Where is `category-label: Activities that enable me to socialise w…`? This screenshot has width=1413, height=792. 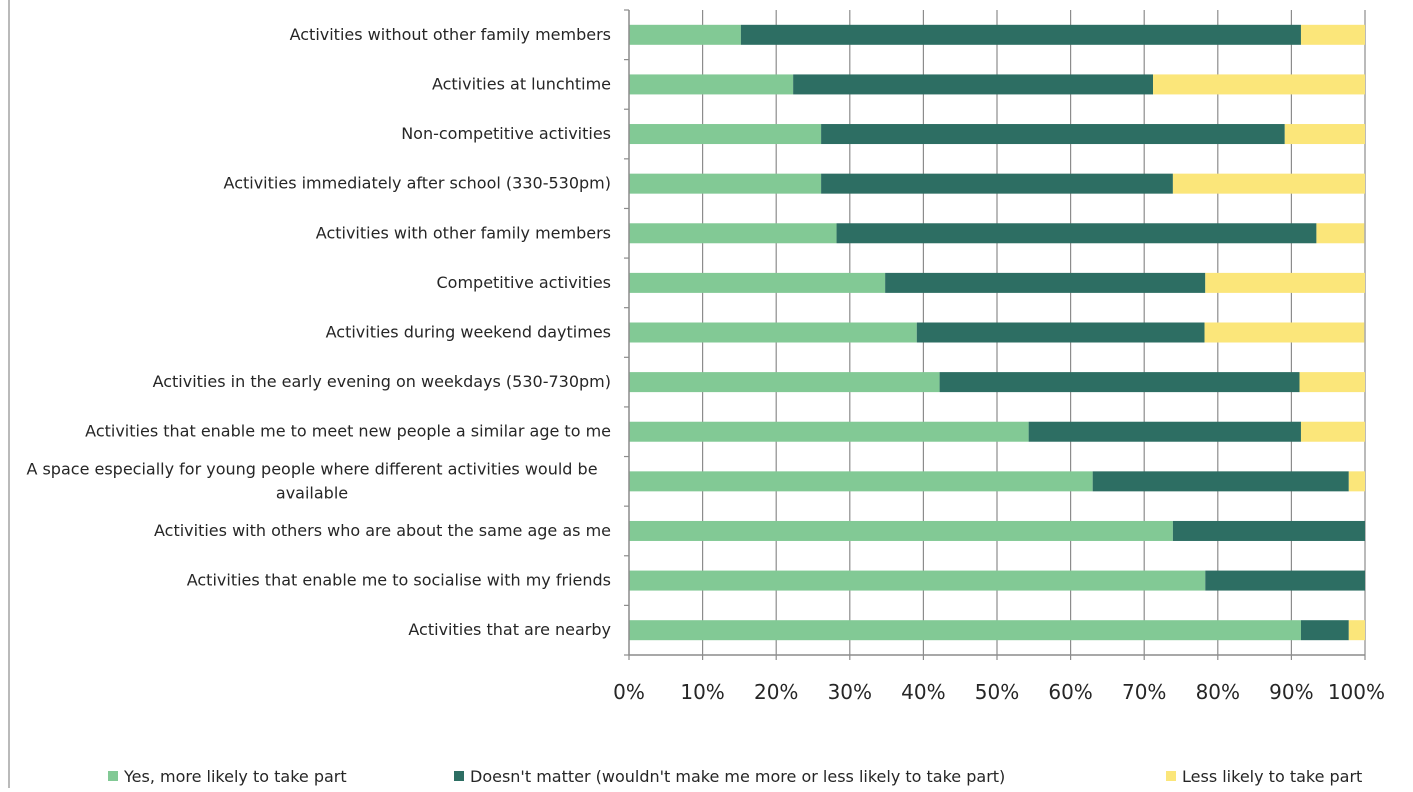
category-label: Activities that enable me to socialise w… is located at coordinates (399, 580).